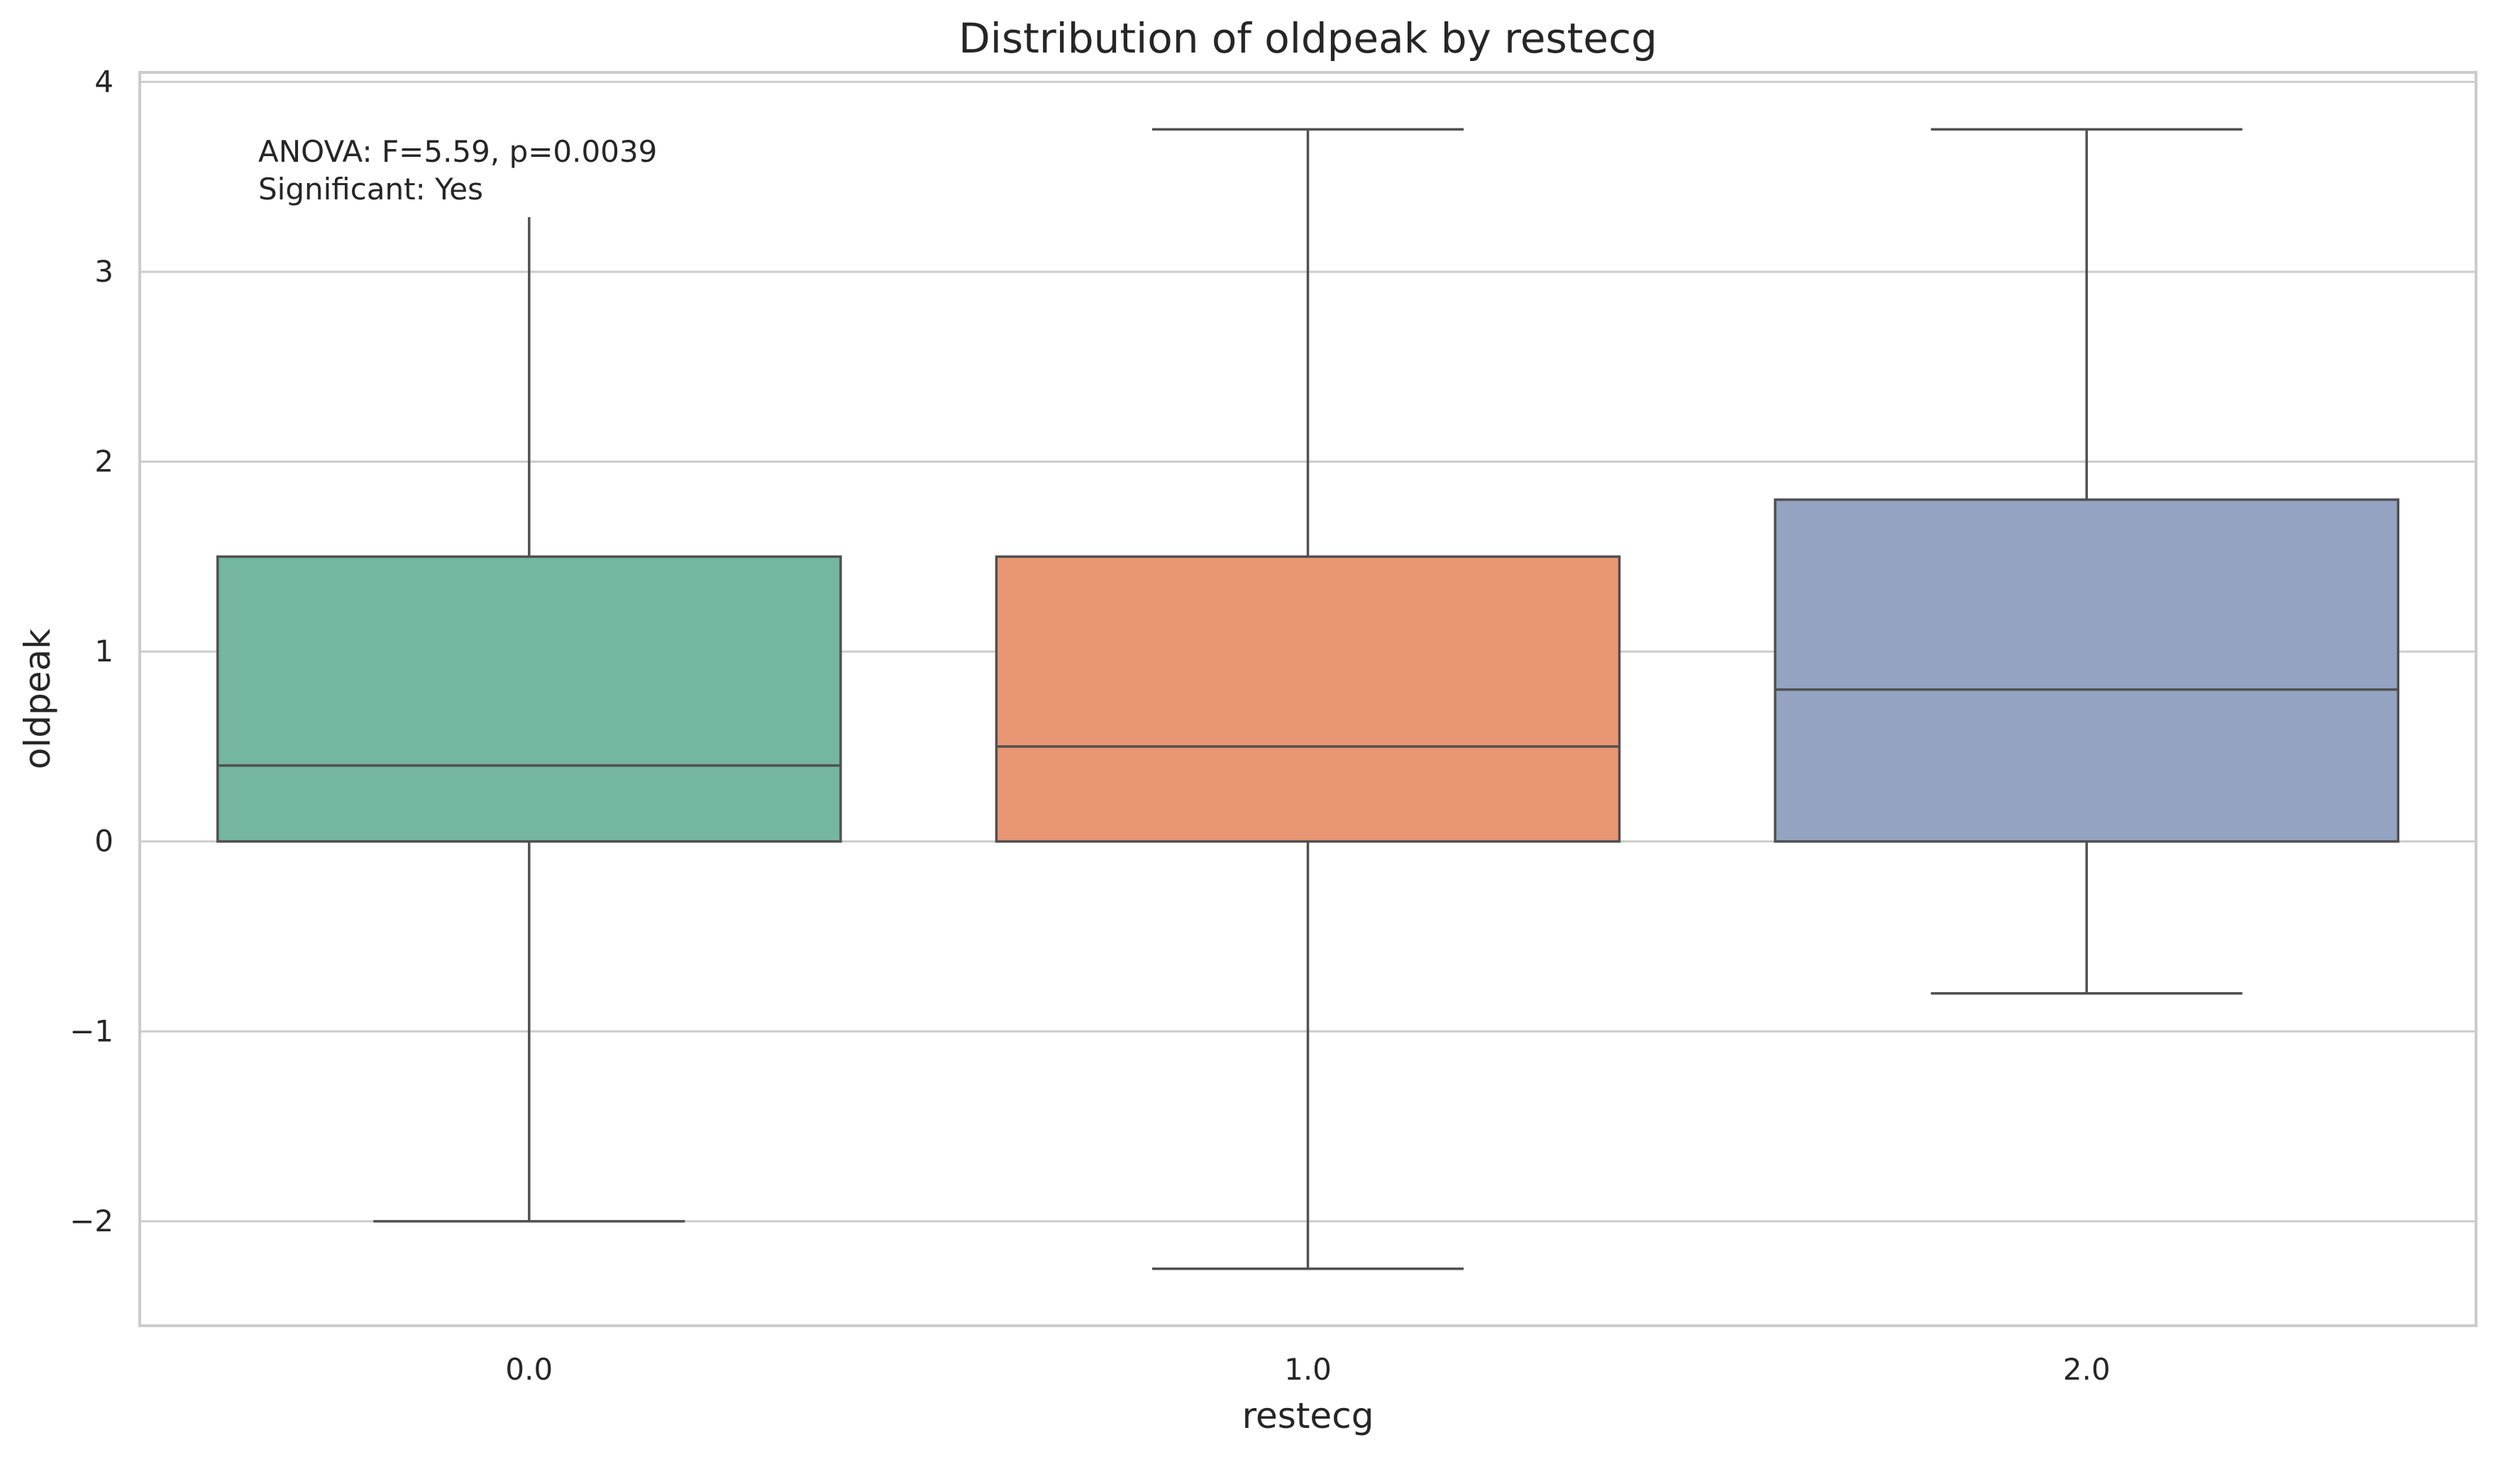 This screenshot has height=1457, width=2520. Describe the element at coordinates (92, 1221) in the screenshot. I see `y-tick-label: −2` at that location.